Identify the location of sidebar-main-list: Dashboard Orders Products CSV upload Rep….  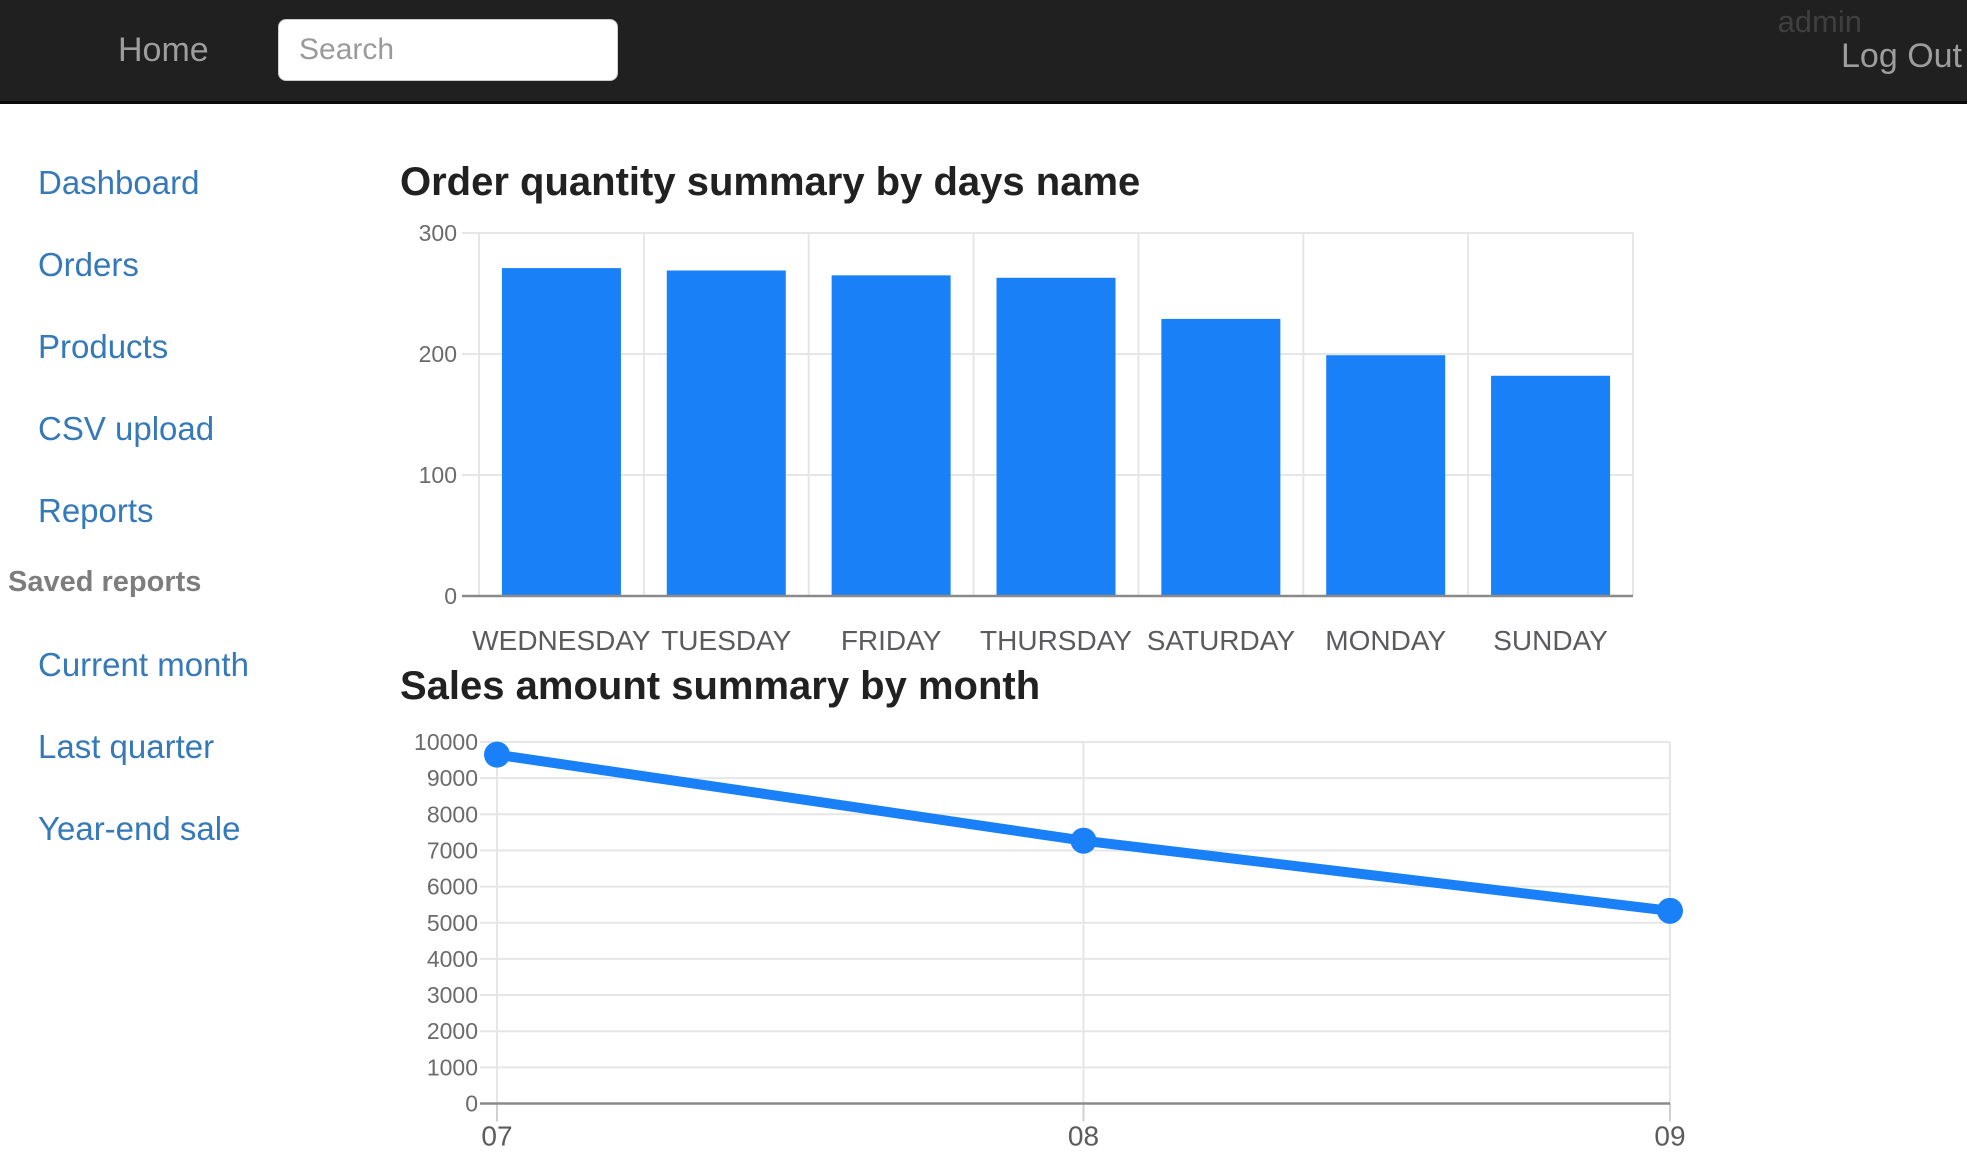
(195, 328).